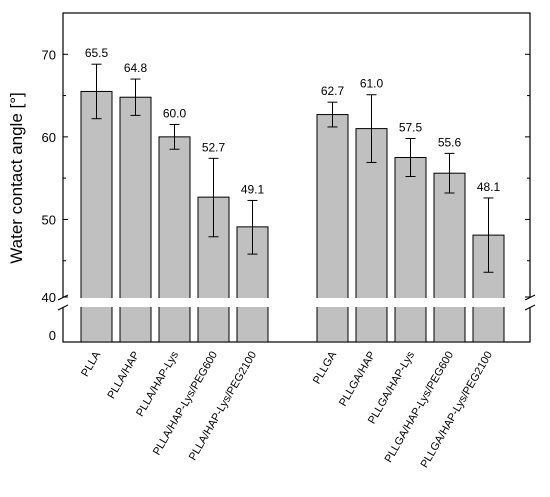 This screenshot has height=497, width=550. I want to click on data-label: 61.0, so click(372, 84).